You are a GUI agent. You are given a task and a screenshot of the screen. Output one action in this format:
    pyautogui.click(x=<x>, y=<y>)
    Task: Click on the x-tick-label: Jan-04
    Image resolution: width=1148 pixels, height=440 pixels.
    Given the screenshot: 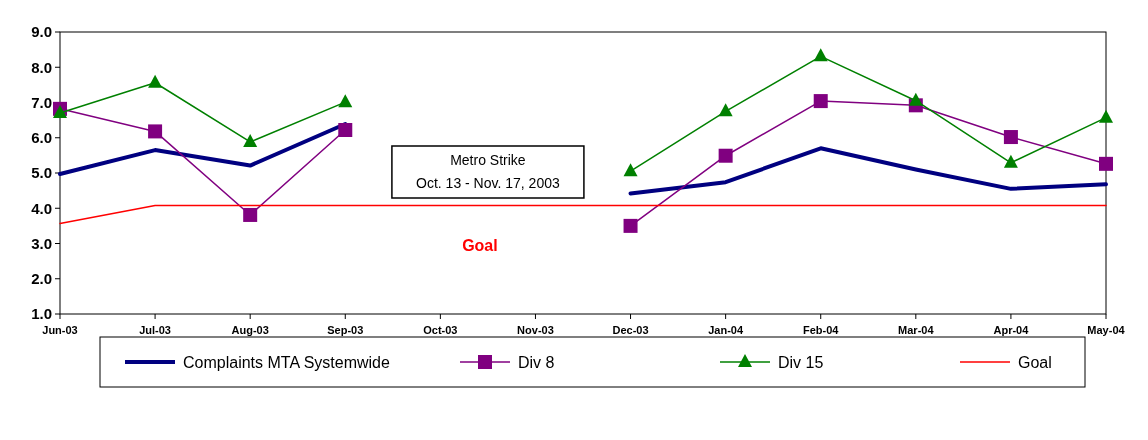 What is the action you would take?
    pyautogui.click(x=726, y=330)
    